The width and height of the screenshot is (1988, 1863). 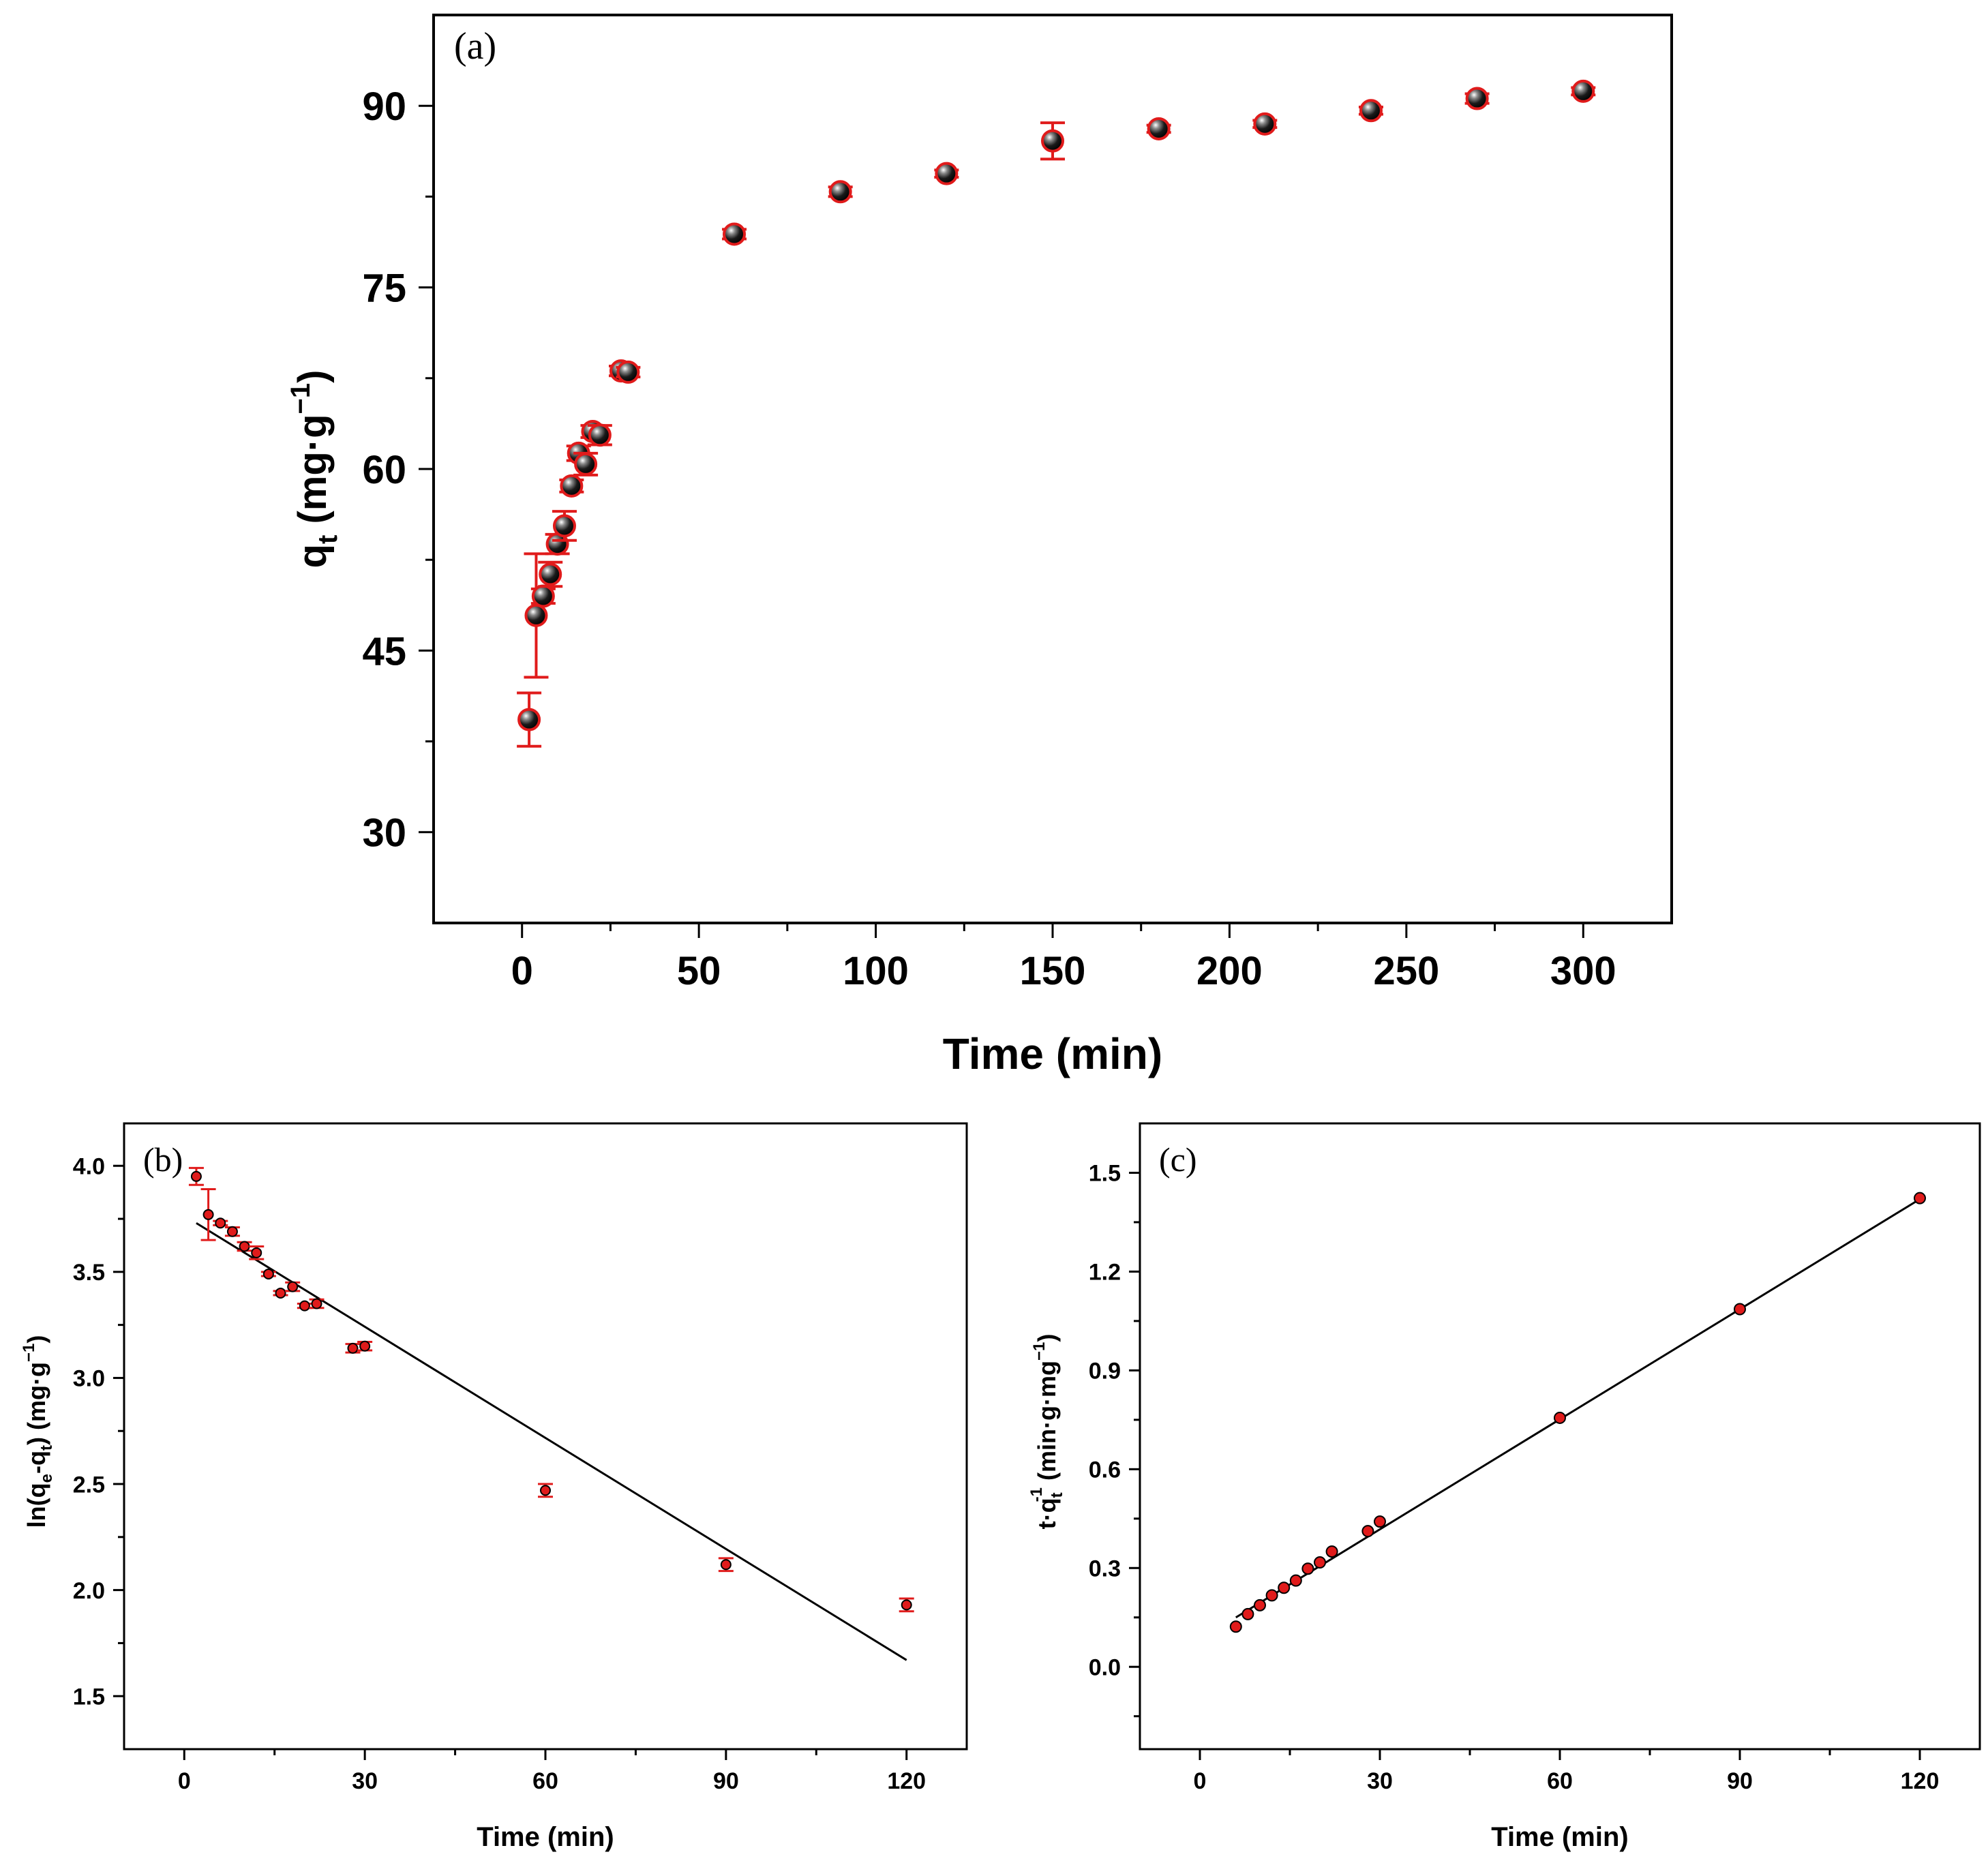 What do you see at coordinates (1057, 1495) in the screenshot?
I see `panel-c-y-title-sub: t` at bounding box center [1057, 1495].